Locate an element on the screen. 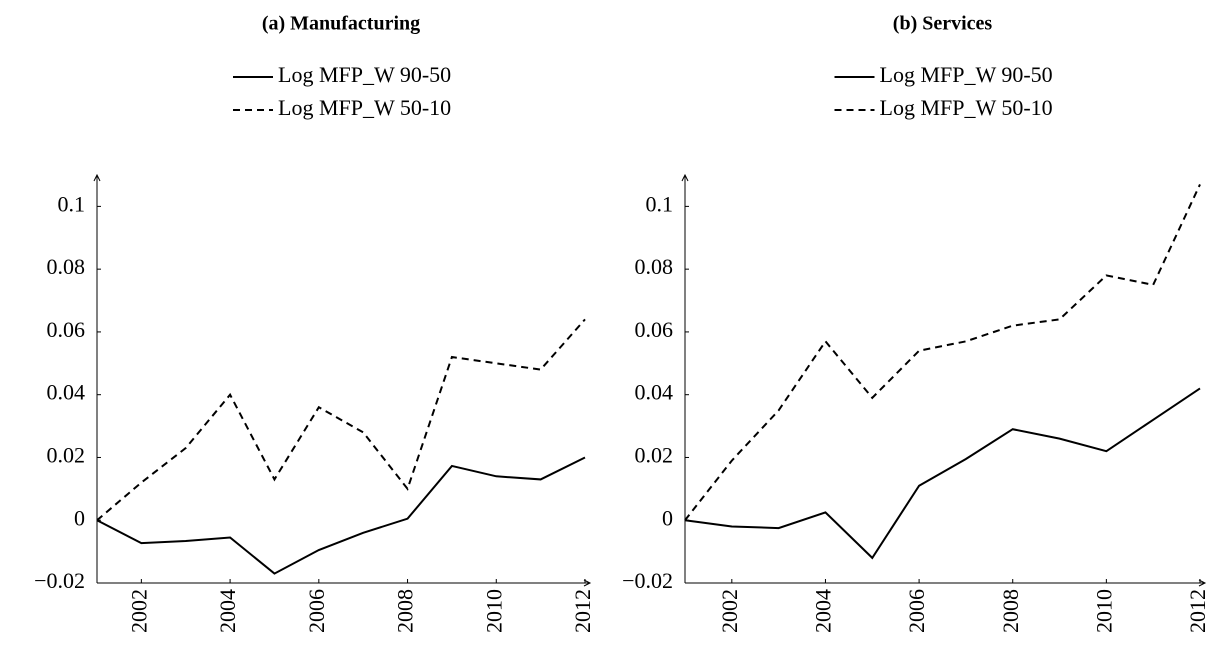 This screenshot has width=1213, height=655. chart-title: (a) Manufacturing is located at coordinates (341, 24).